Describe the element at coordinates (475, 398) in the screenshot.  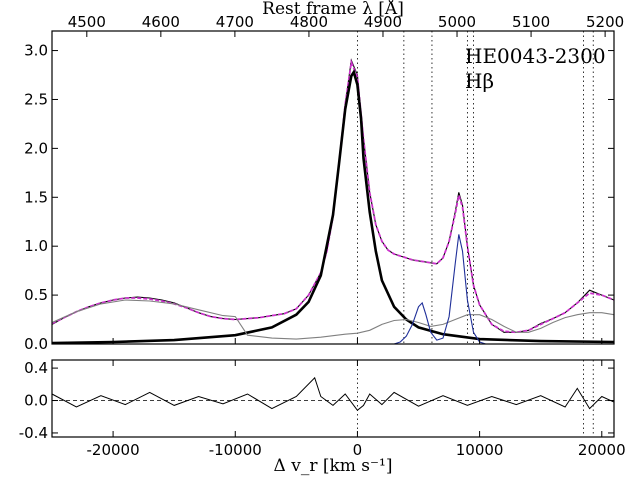
I see `vertical-markers-residual` at that location.